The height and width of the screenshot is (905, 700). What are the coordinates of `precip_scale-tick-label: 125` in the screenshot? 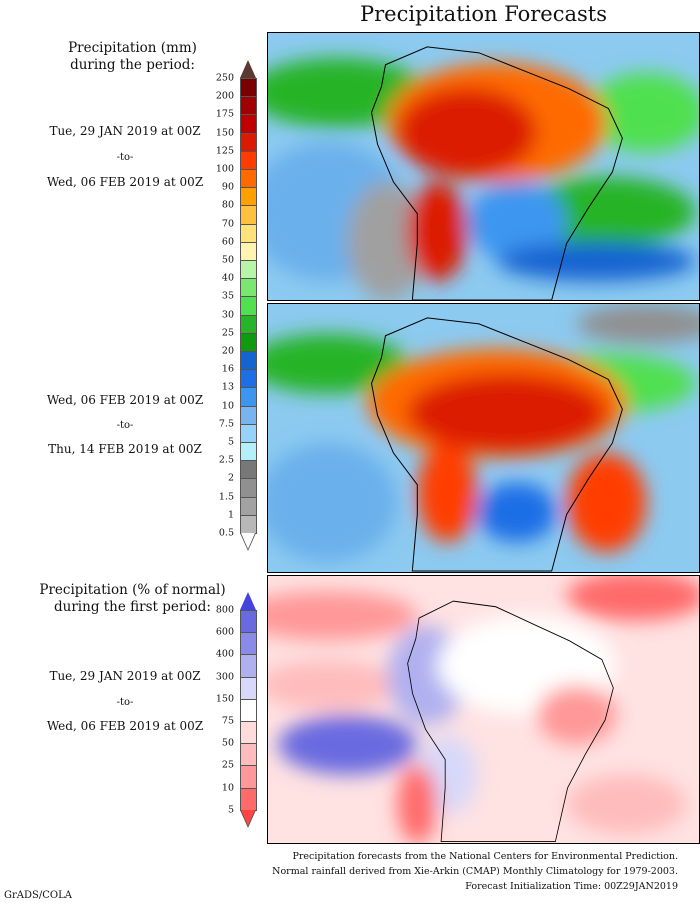 It's located at (224, 151).